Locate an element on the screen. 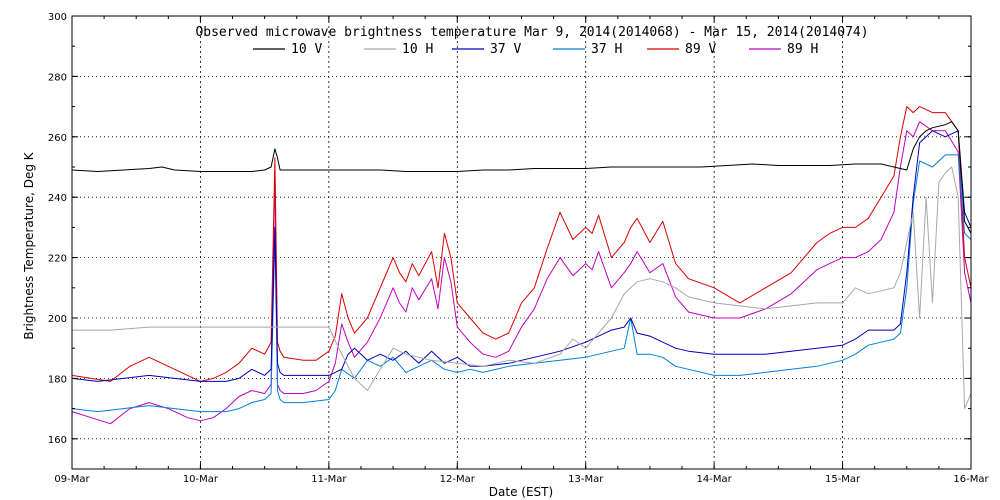 The width and height of the screenshot is (1000, 500). y-tick-label: 160 is located at coordinates (57, 440).